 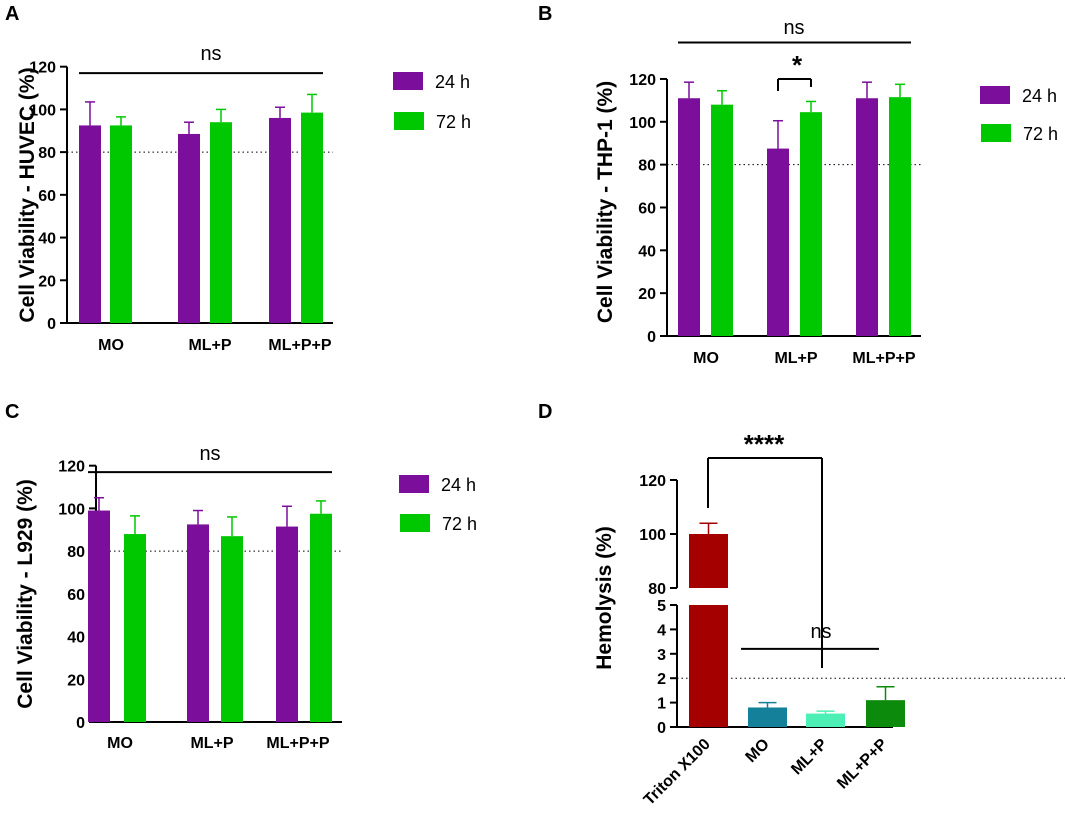 I want to click on panel-letter: D, so click(x=545, y=412).